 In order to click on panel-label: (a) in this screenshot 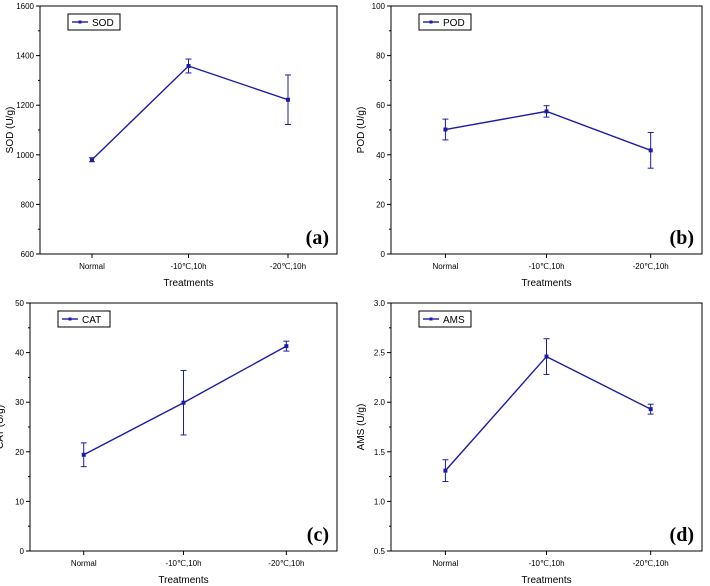, I will do `click(317, 238)`.